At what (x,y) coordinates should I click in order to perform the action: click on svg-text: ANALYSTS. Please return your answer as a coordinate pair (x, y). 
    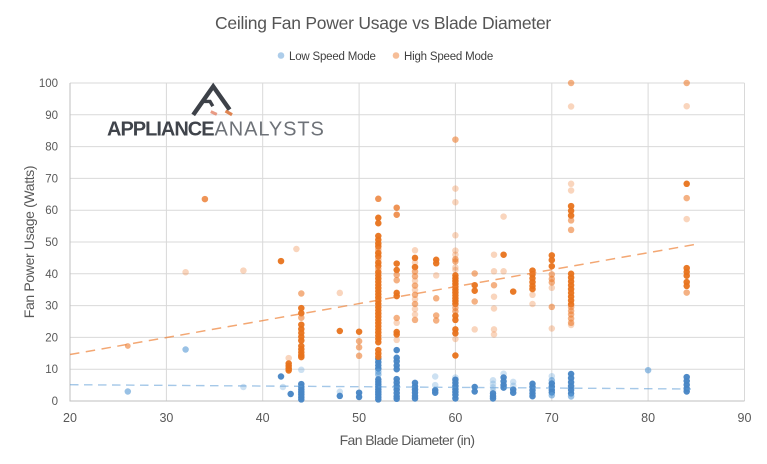
    Looking at the image, I should click on (270, 130).